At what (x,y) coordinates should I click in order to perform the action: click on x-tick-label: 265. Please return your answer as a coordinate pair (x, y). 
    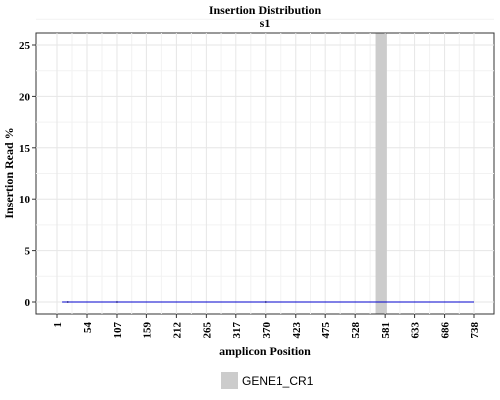
    Looking at the image, I should click on (207, 330).